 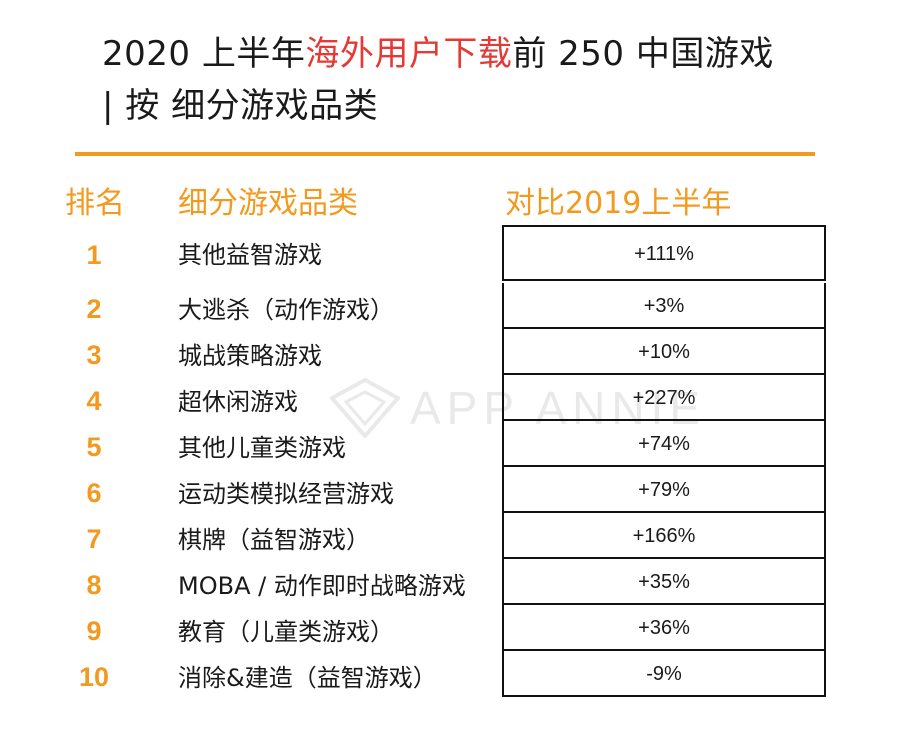 What do you see at coordinates (664, 306) in the screenshot?
I see `change-cell: +3%` at bounding box center [664, 306].